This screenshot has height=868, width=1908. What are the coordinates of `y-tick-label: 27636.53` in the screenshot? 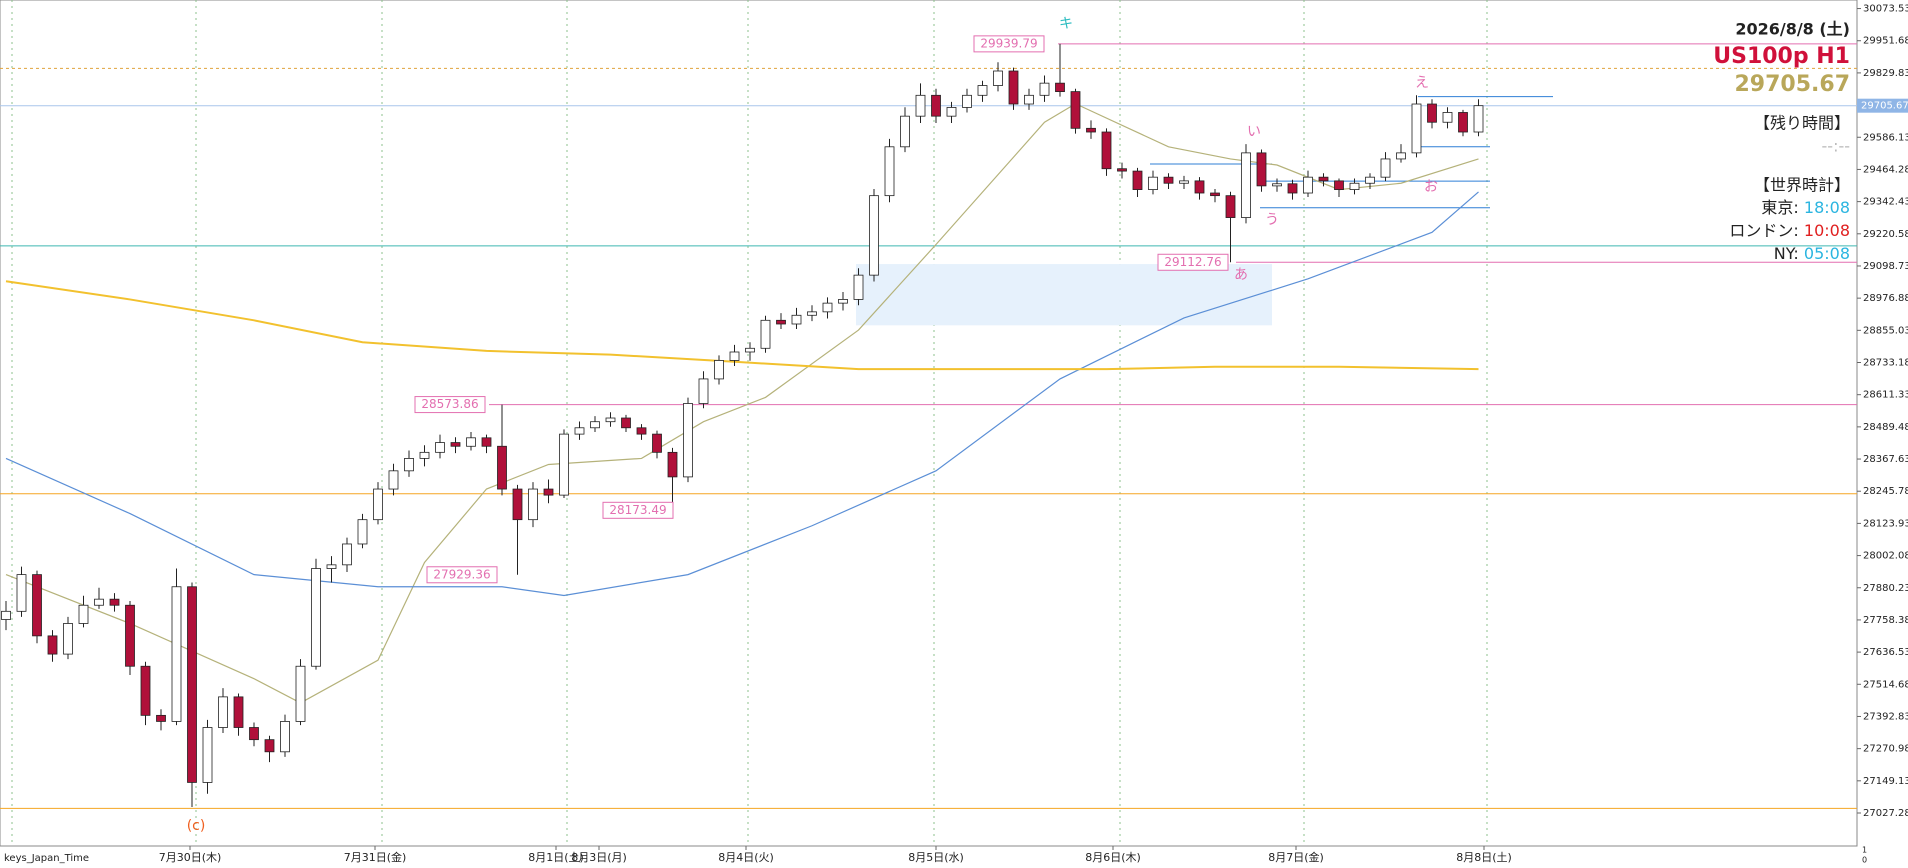 It's located at (1885, 652).